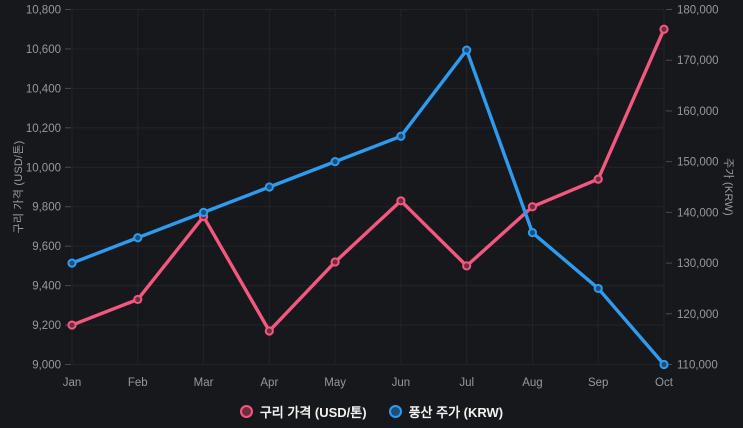  Describe the element at coordinates (395, 411) in the screenshot. I see `stock-series-marker-icon` at that location.